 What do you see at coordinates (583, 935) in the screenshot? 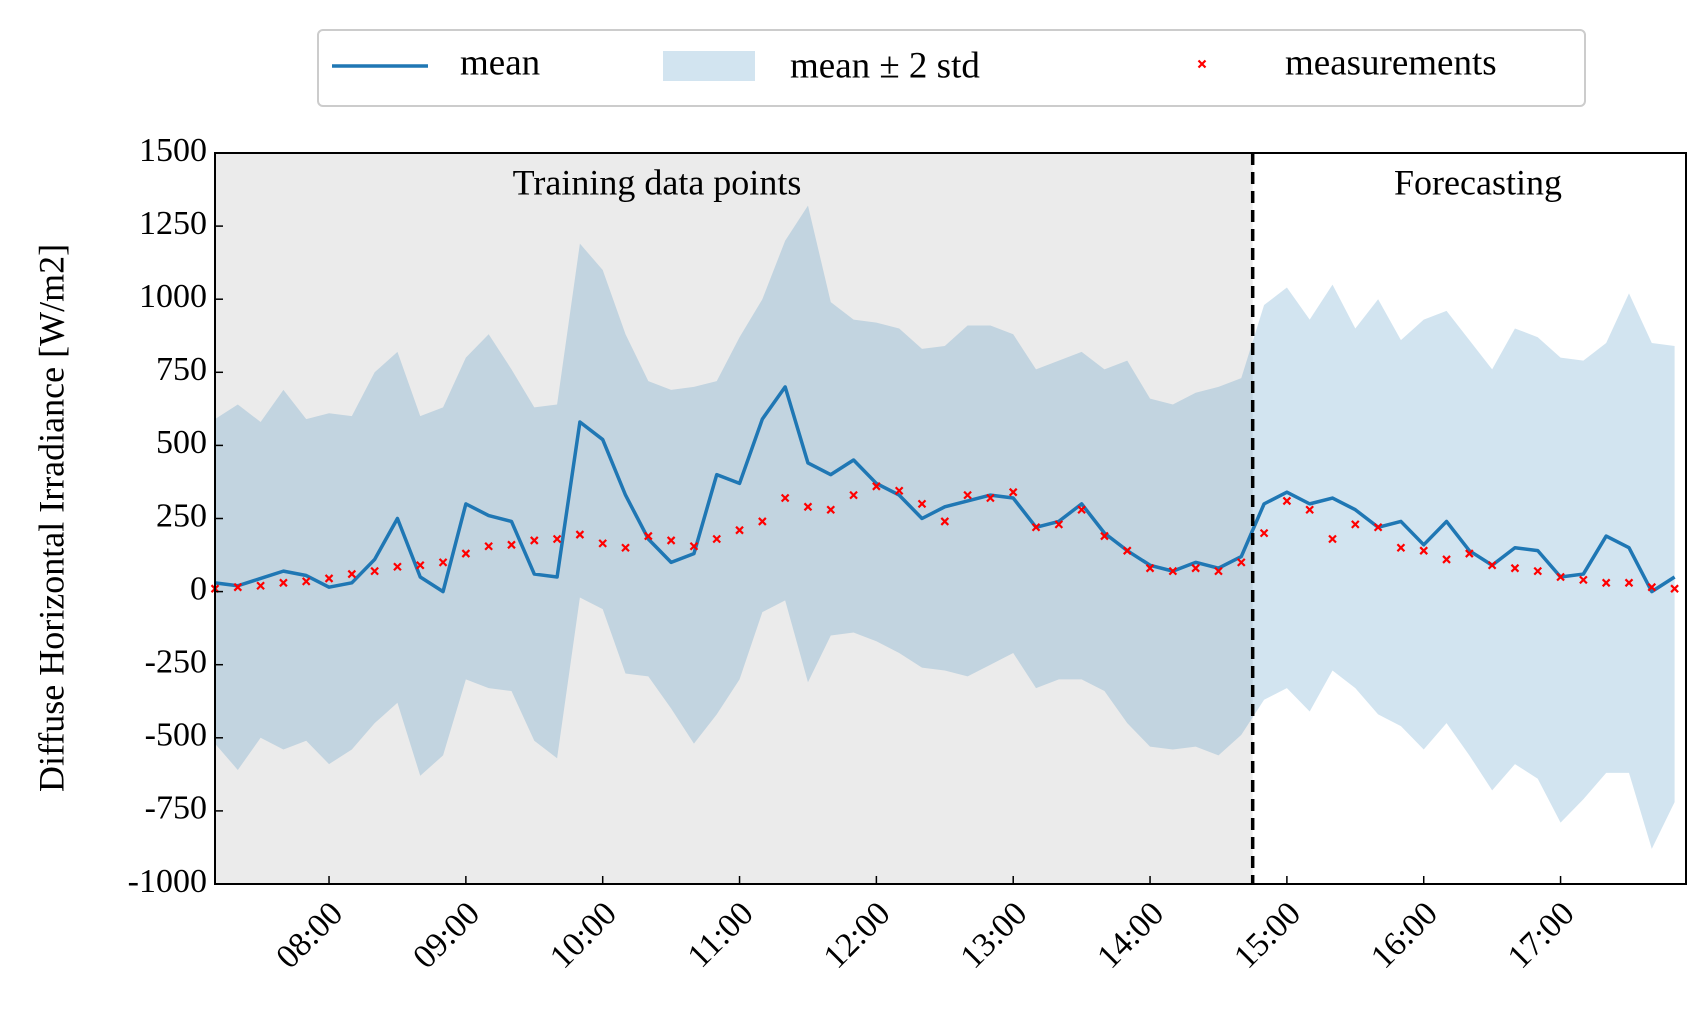
I see `x-tick-label: 10:00` at bounding box center [583, 935].